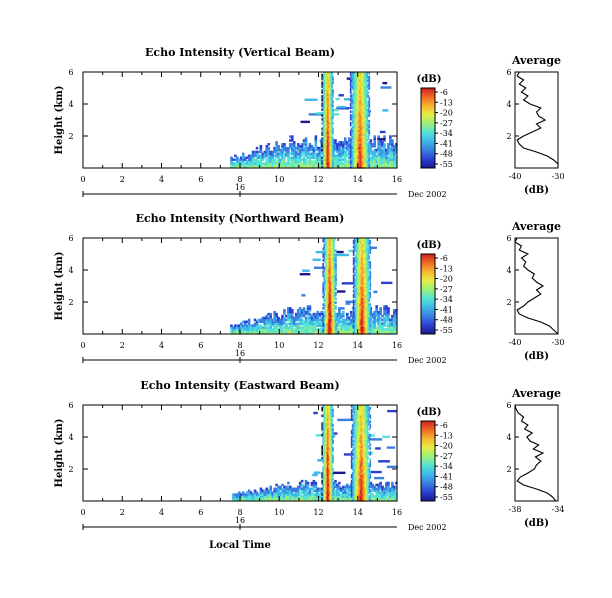 The width and height of the screenshot is (612, 598). Describe the element at coordinates (428, 294) in the screenshot. I see `colorbar` at that location.